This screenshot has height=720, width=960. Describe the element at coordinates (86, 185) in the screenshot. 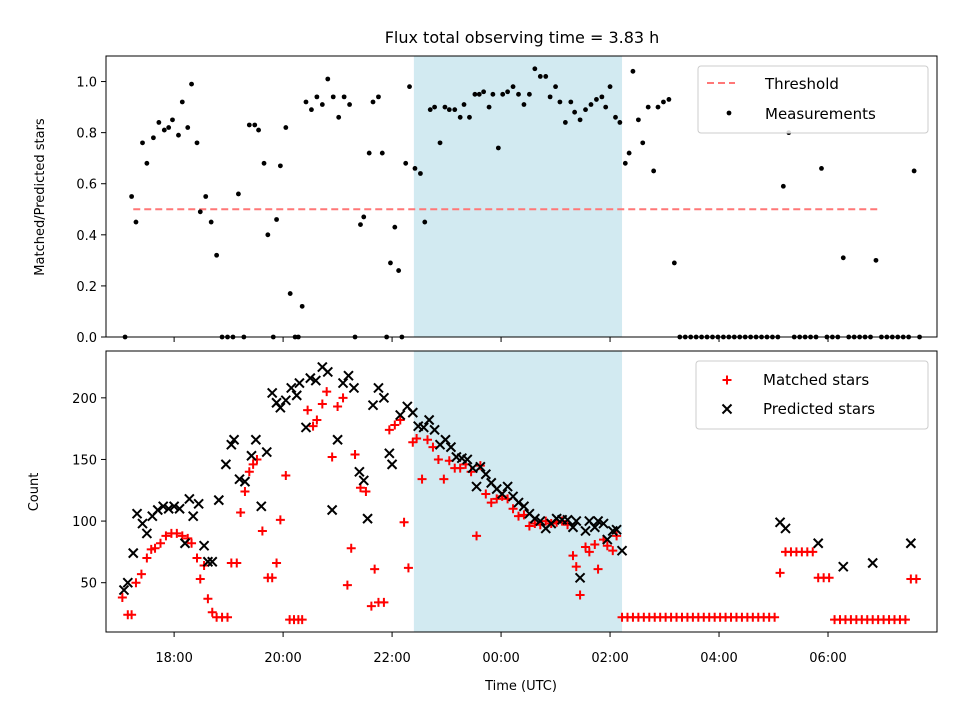

I see `y-tick-label: 0.6` at that location.